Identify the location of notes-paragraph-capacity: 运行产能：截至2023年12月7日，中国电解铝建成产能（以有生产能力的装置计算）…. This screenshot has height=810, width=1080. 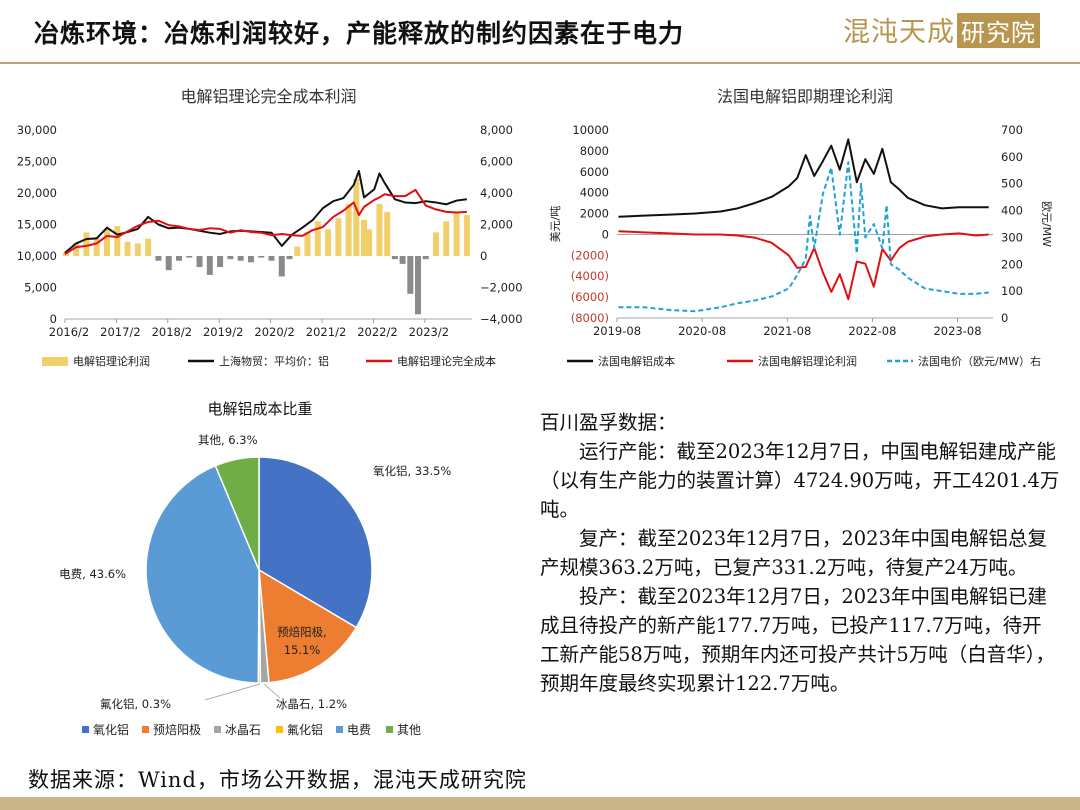
(800, 480).